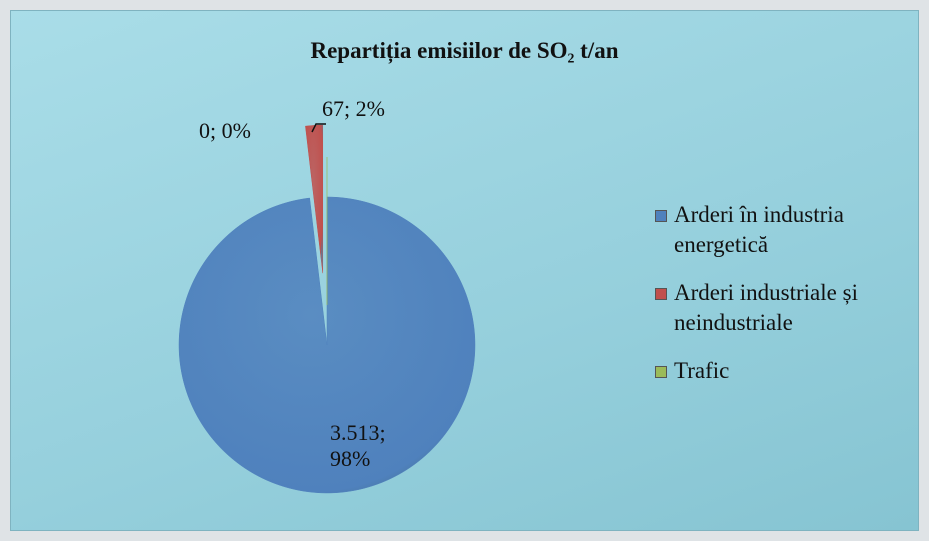 Image resolution: width=929 pixels, height=541 pixels. I want to click on legend-item: Arderi în industria energetică, so click(787, 230).